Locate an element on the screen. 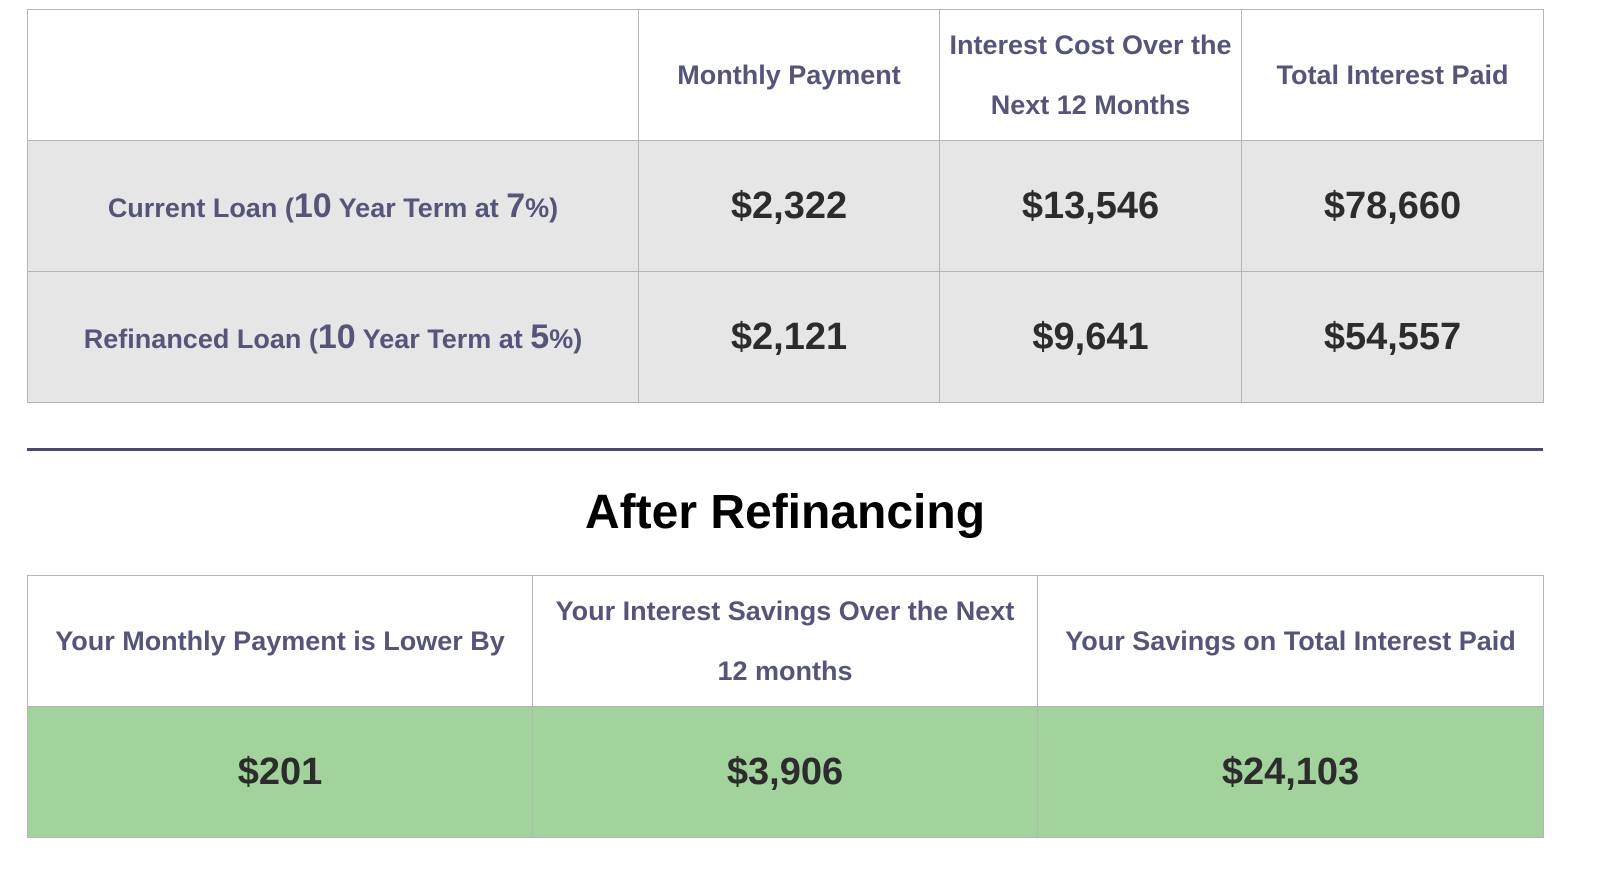  label-prefix: Current Loan ( is located at coordinates (200, 207).